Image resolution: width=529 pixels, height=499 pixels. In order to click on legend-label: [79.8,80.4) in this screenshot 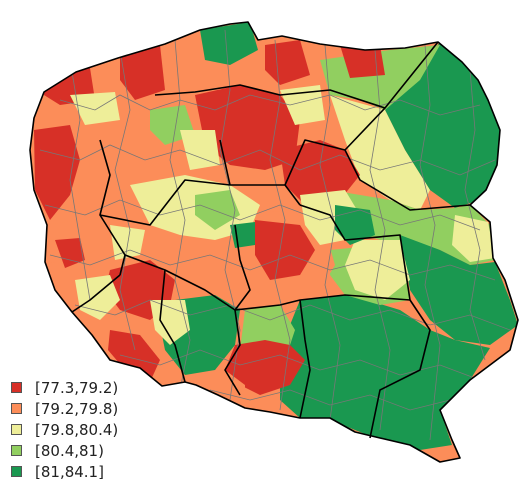, I will do `click(77, 429)`.